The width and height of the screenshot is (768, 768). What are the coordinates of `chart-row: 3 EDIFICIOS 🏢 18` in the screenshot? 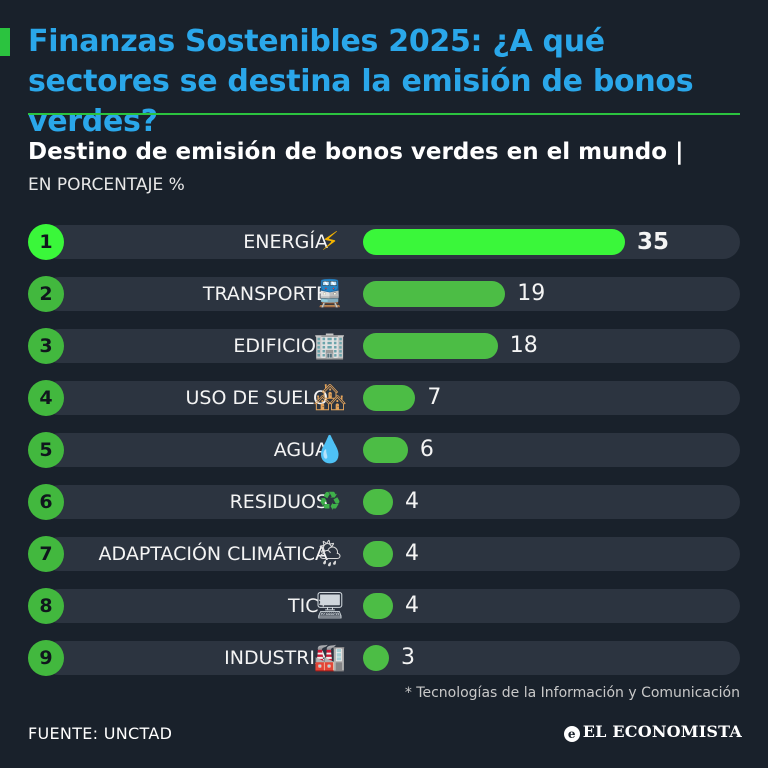 It's located at (384, 346).